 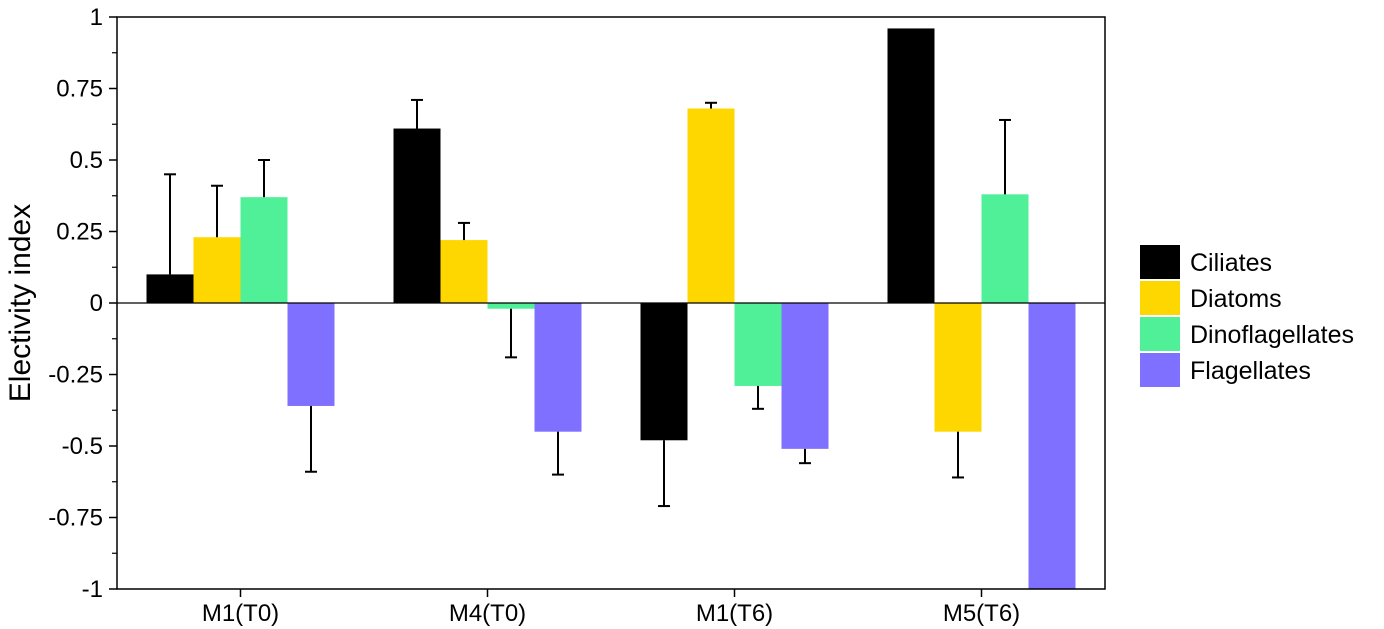 What do you see at coordinates (1160, 370) in the screenshot?
I see `legend-swatch-flagellates` at bounding box center [1160, 370].